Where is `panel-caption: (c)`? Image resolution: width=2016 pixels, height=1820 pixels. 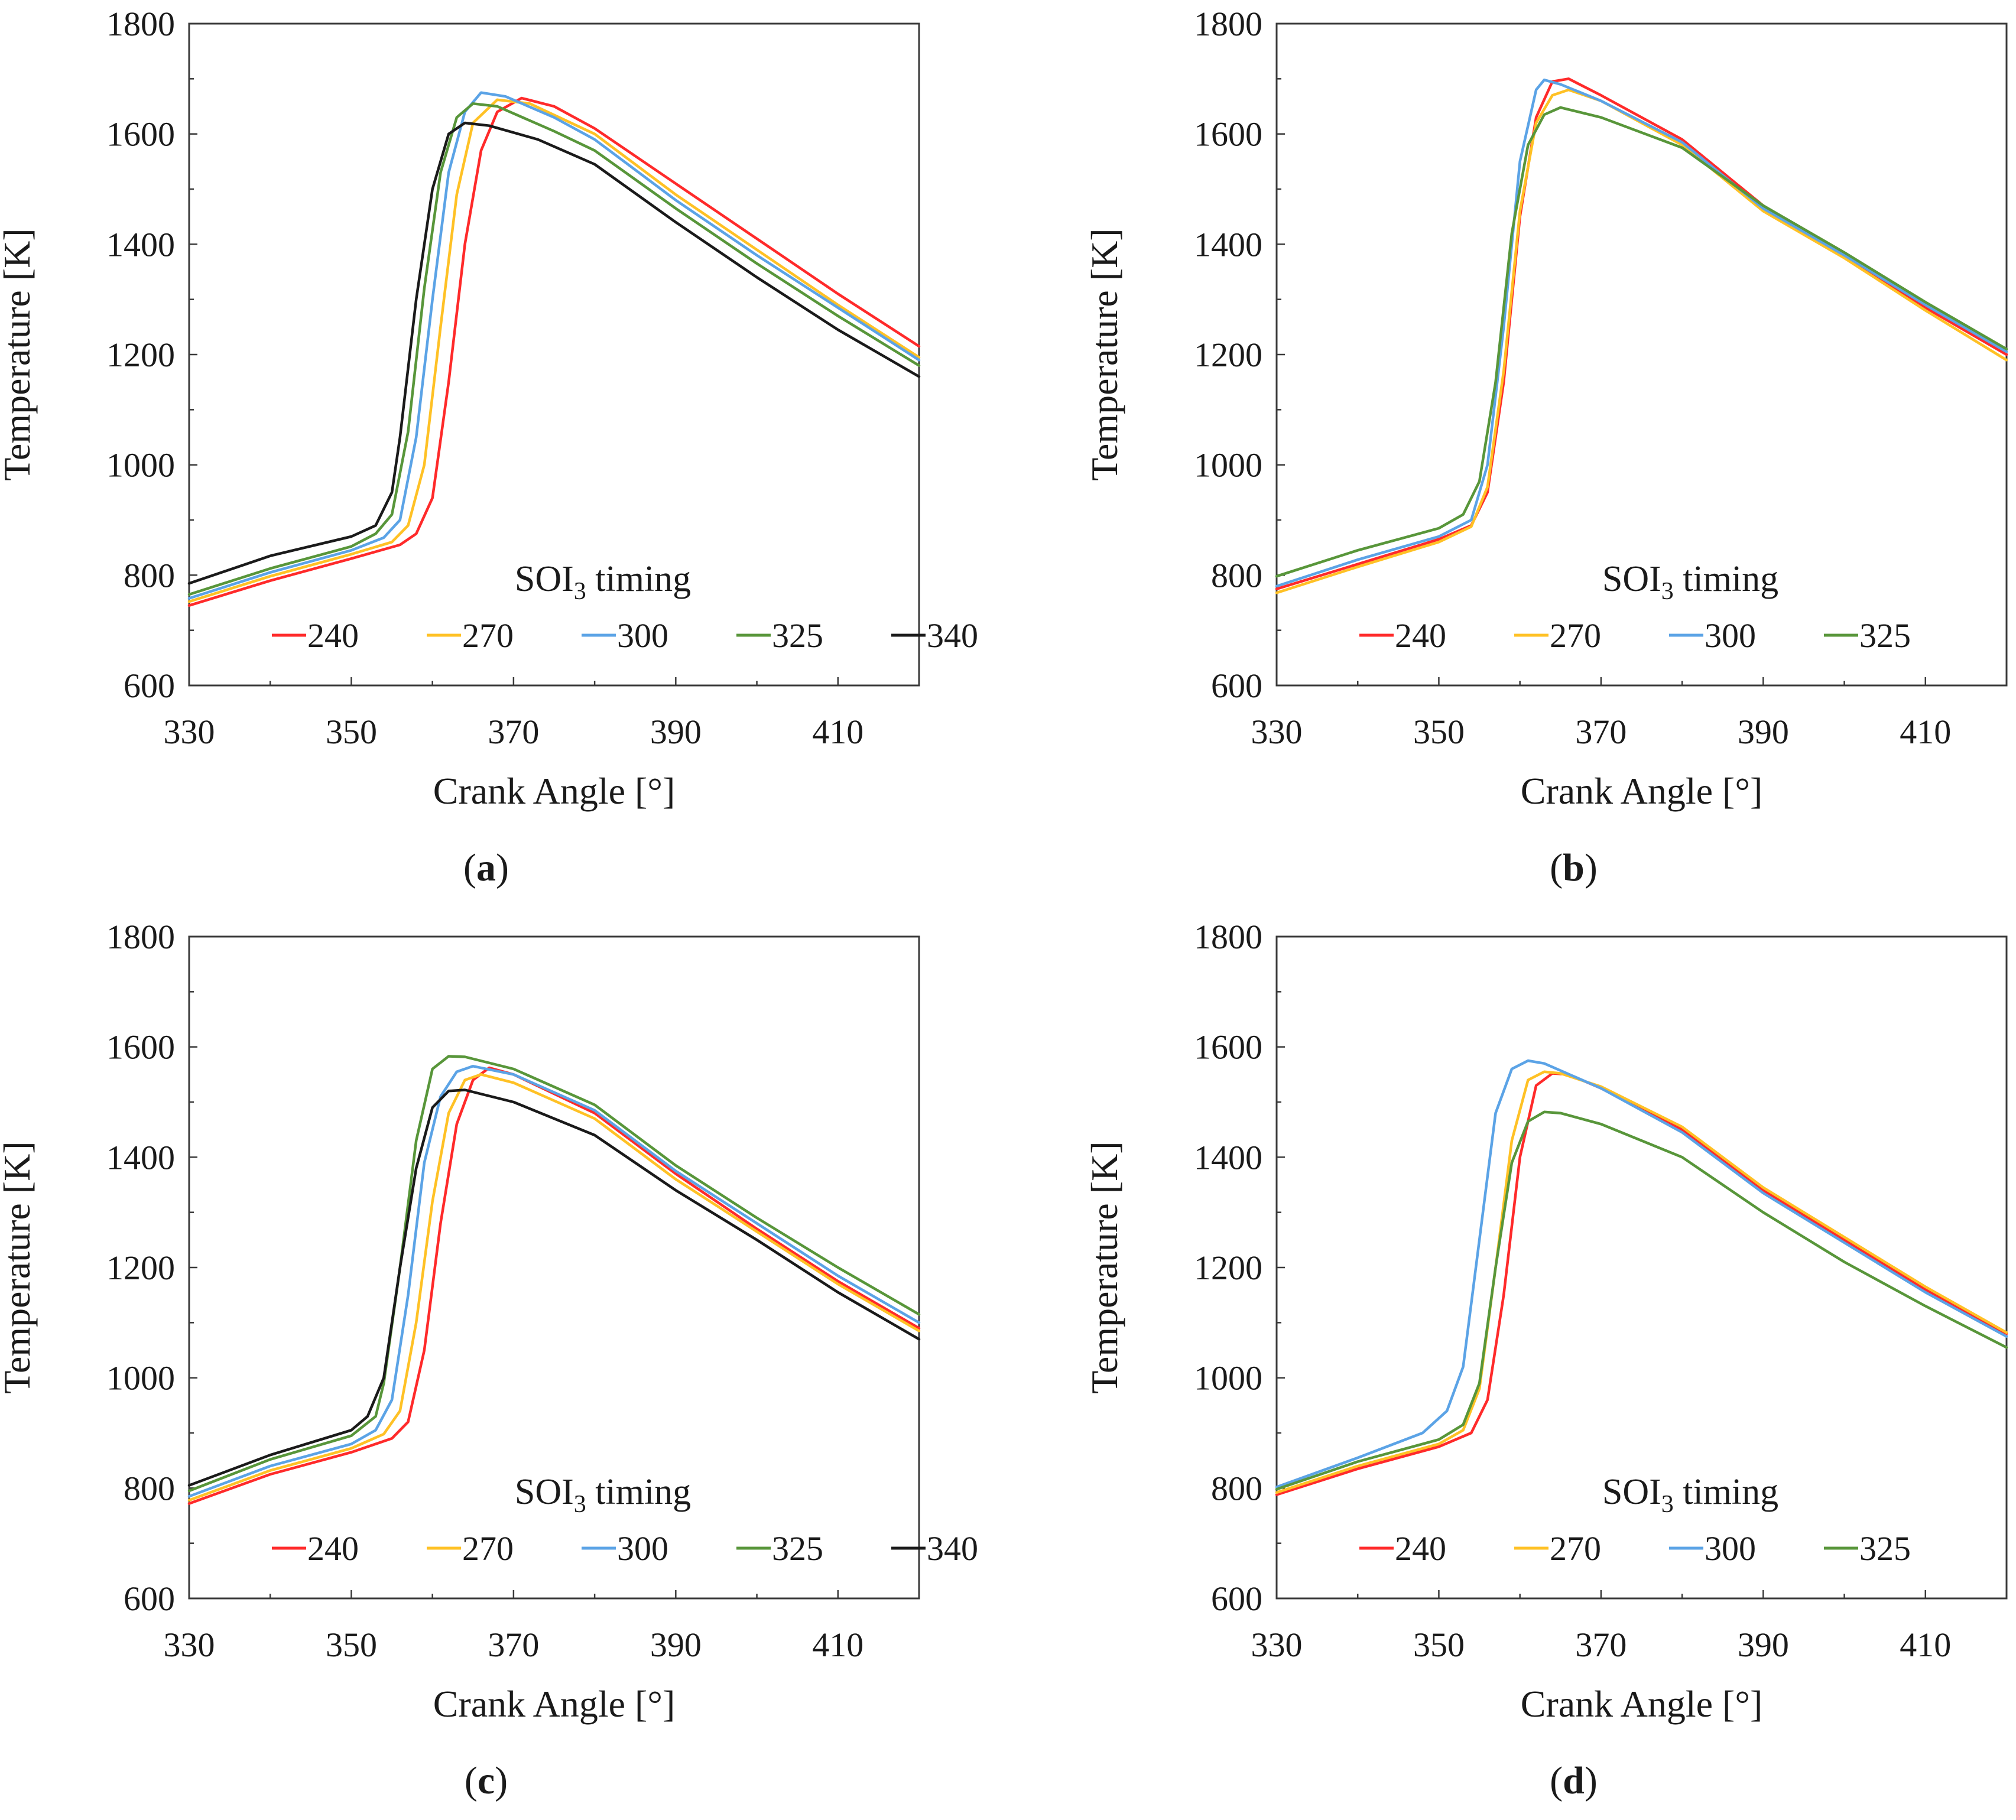
panel-caption: (c) is located at coordinates (486, 1780).